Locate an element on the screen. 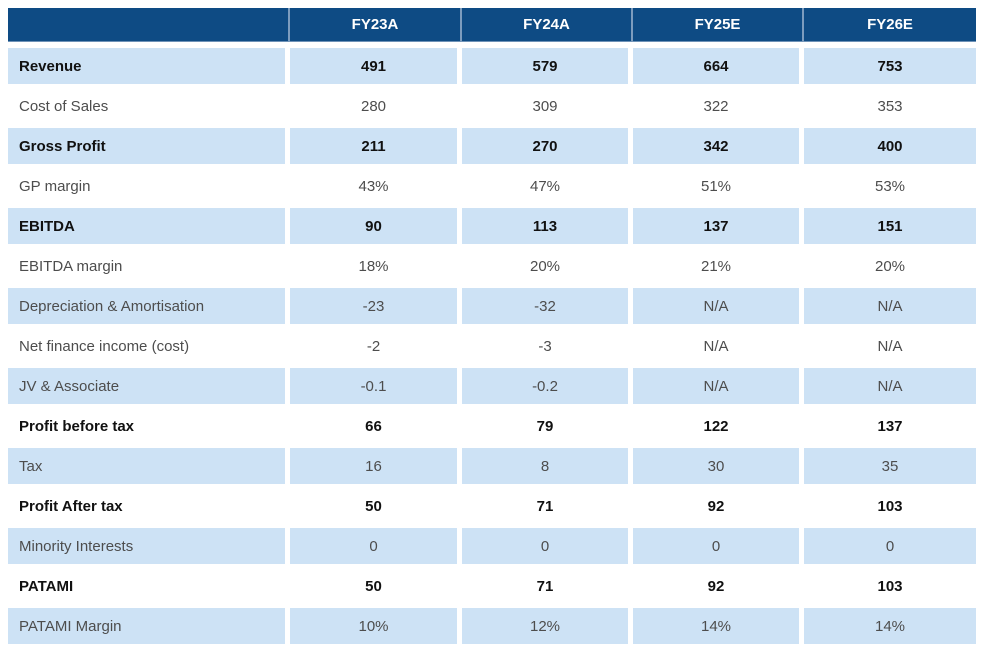 Image resolution: width=986 pixels, height=648 pixels. cell-value: 113 is located at coordinates (547, 228).